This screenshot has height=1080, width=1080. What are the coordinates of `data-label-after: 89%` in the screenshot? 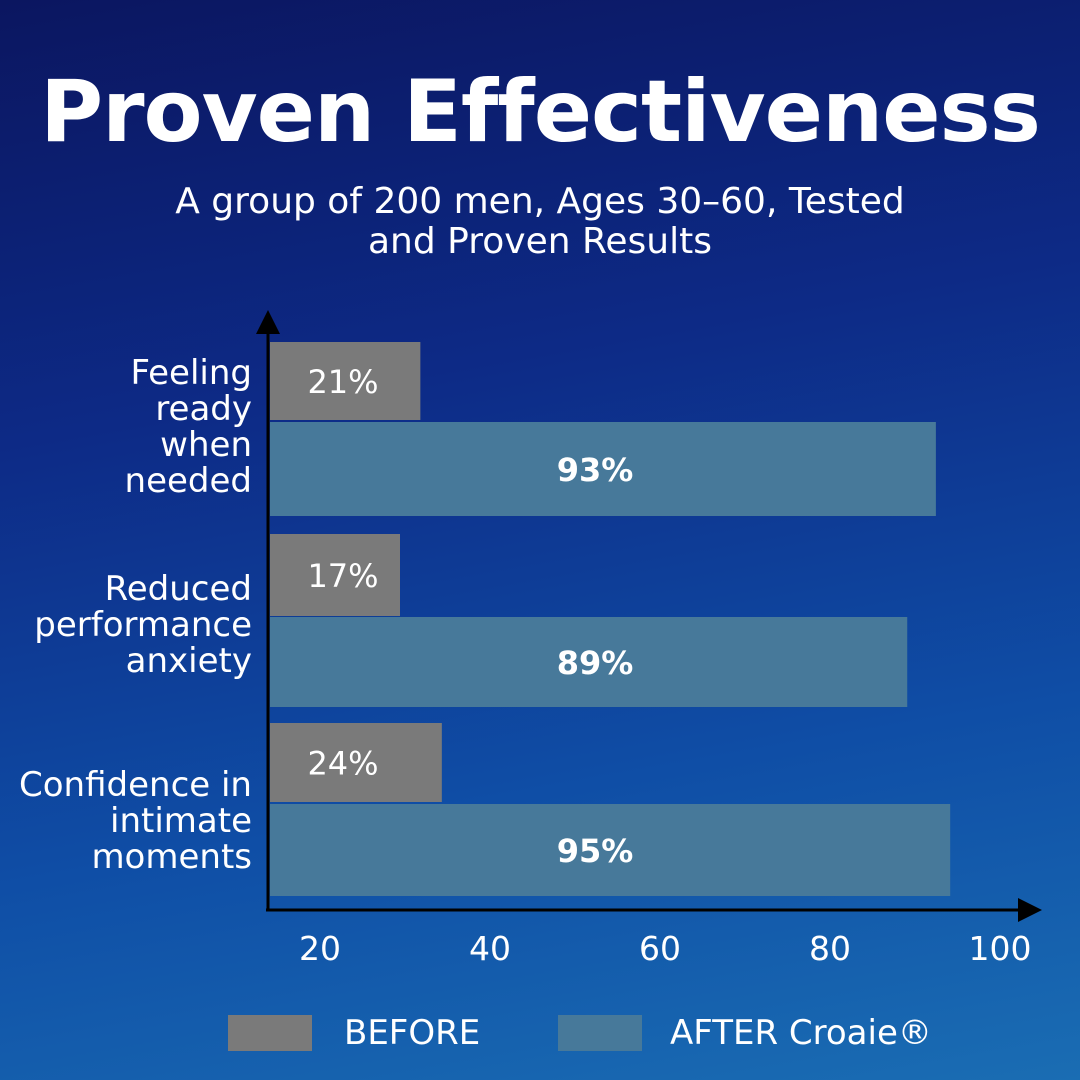 It's located at (595, 663).